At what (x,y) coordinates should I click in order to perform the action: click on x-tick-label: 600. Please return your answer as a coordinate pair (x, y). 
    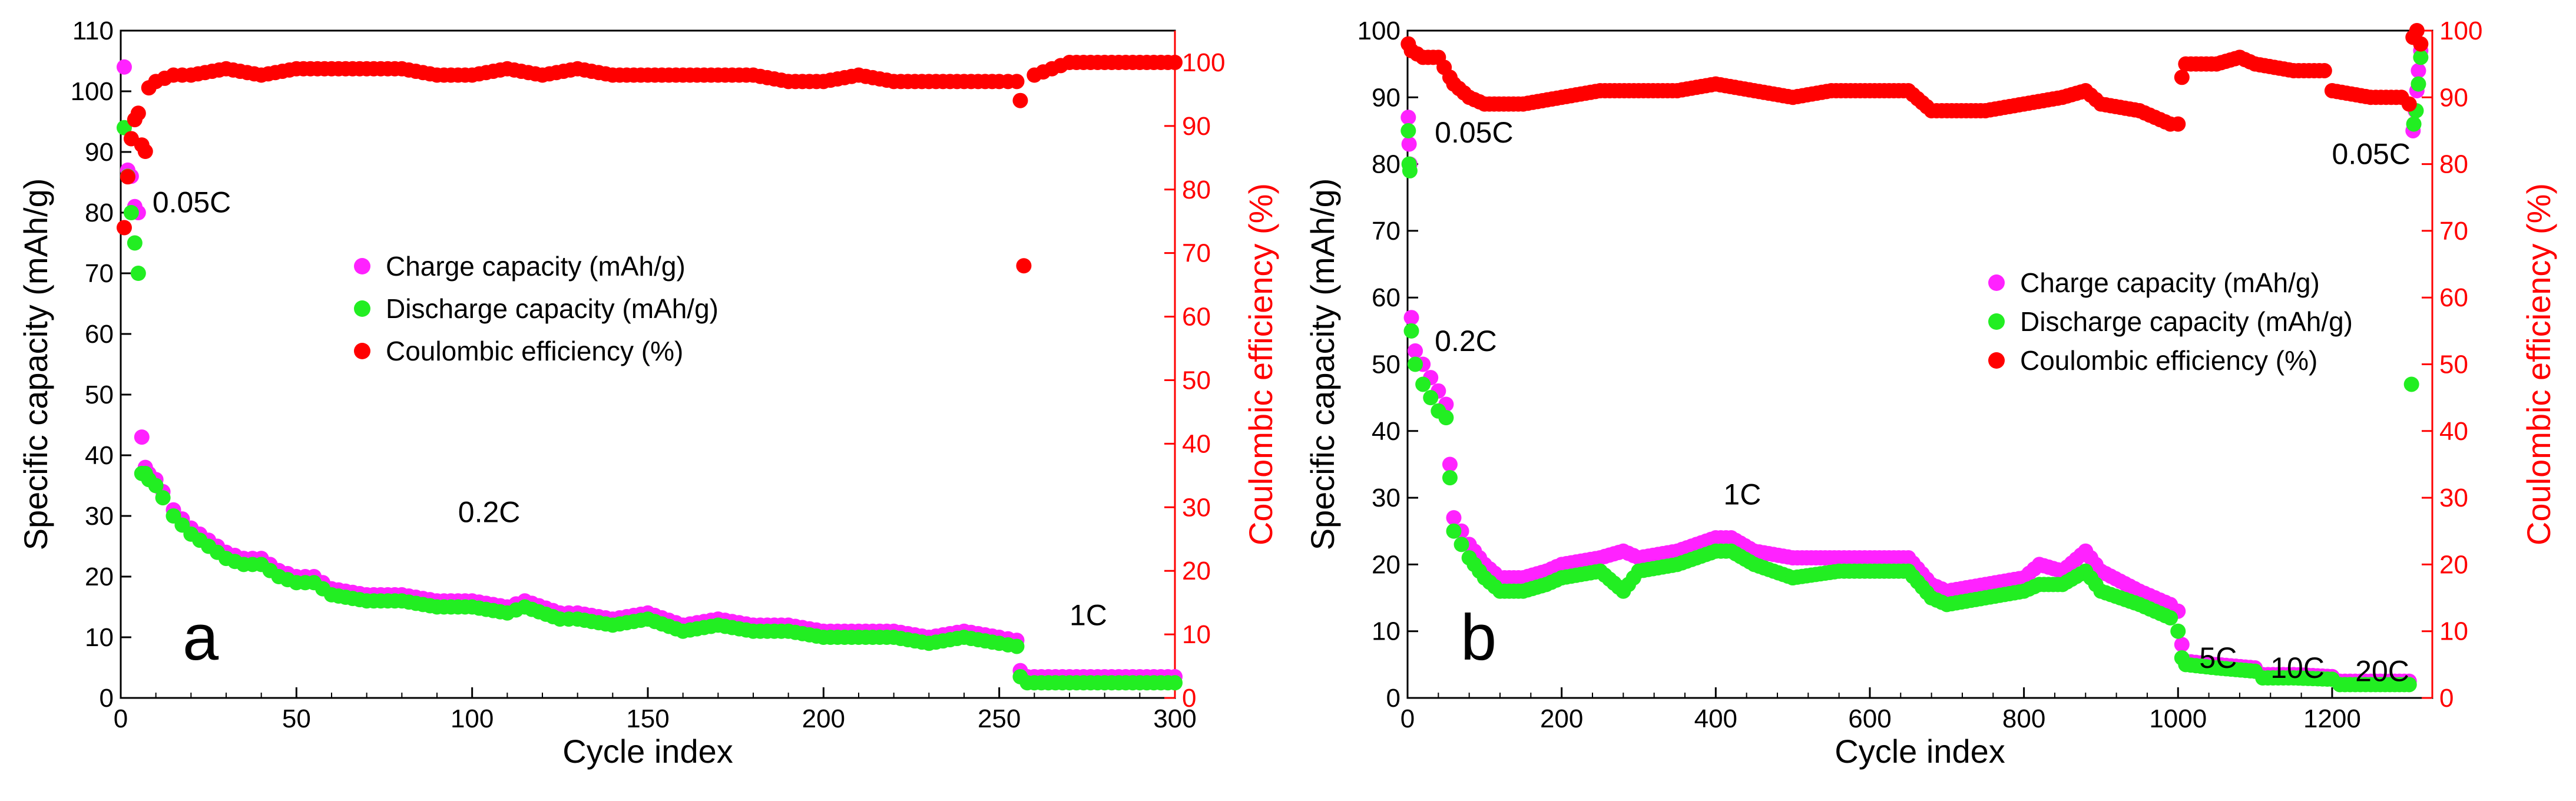
    Looking at the image, I should click on (1869, 718).